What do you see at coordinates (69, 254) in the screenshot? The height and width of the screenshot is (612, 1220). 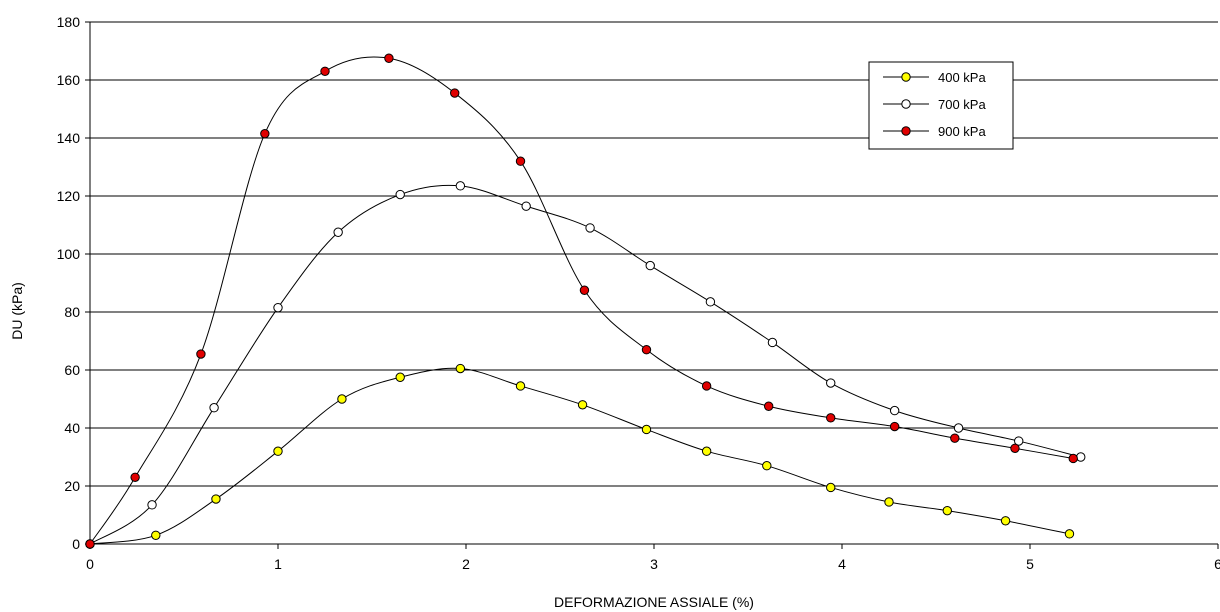 I see `y-tick-label: 100` at bounding box center [69, 254].